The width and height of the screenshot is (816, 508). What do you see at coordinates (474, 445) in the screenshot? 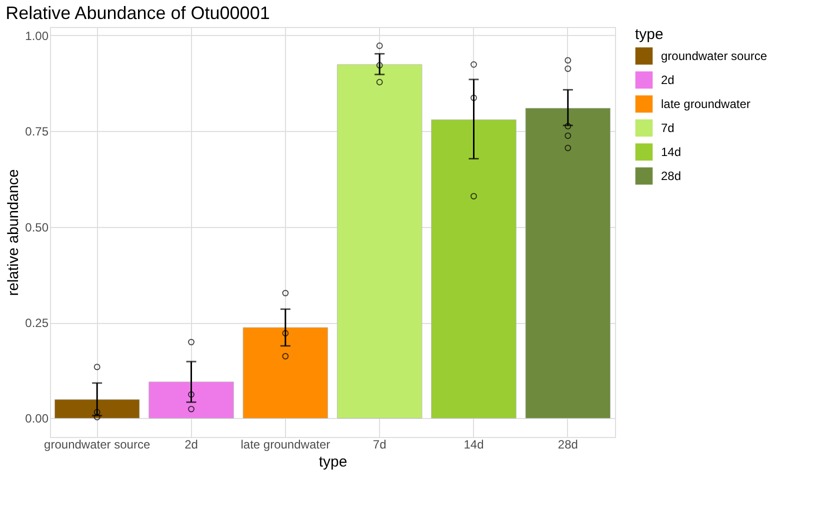
I see `x-tick-label: 14d` at bounding box center [474, 445].